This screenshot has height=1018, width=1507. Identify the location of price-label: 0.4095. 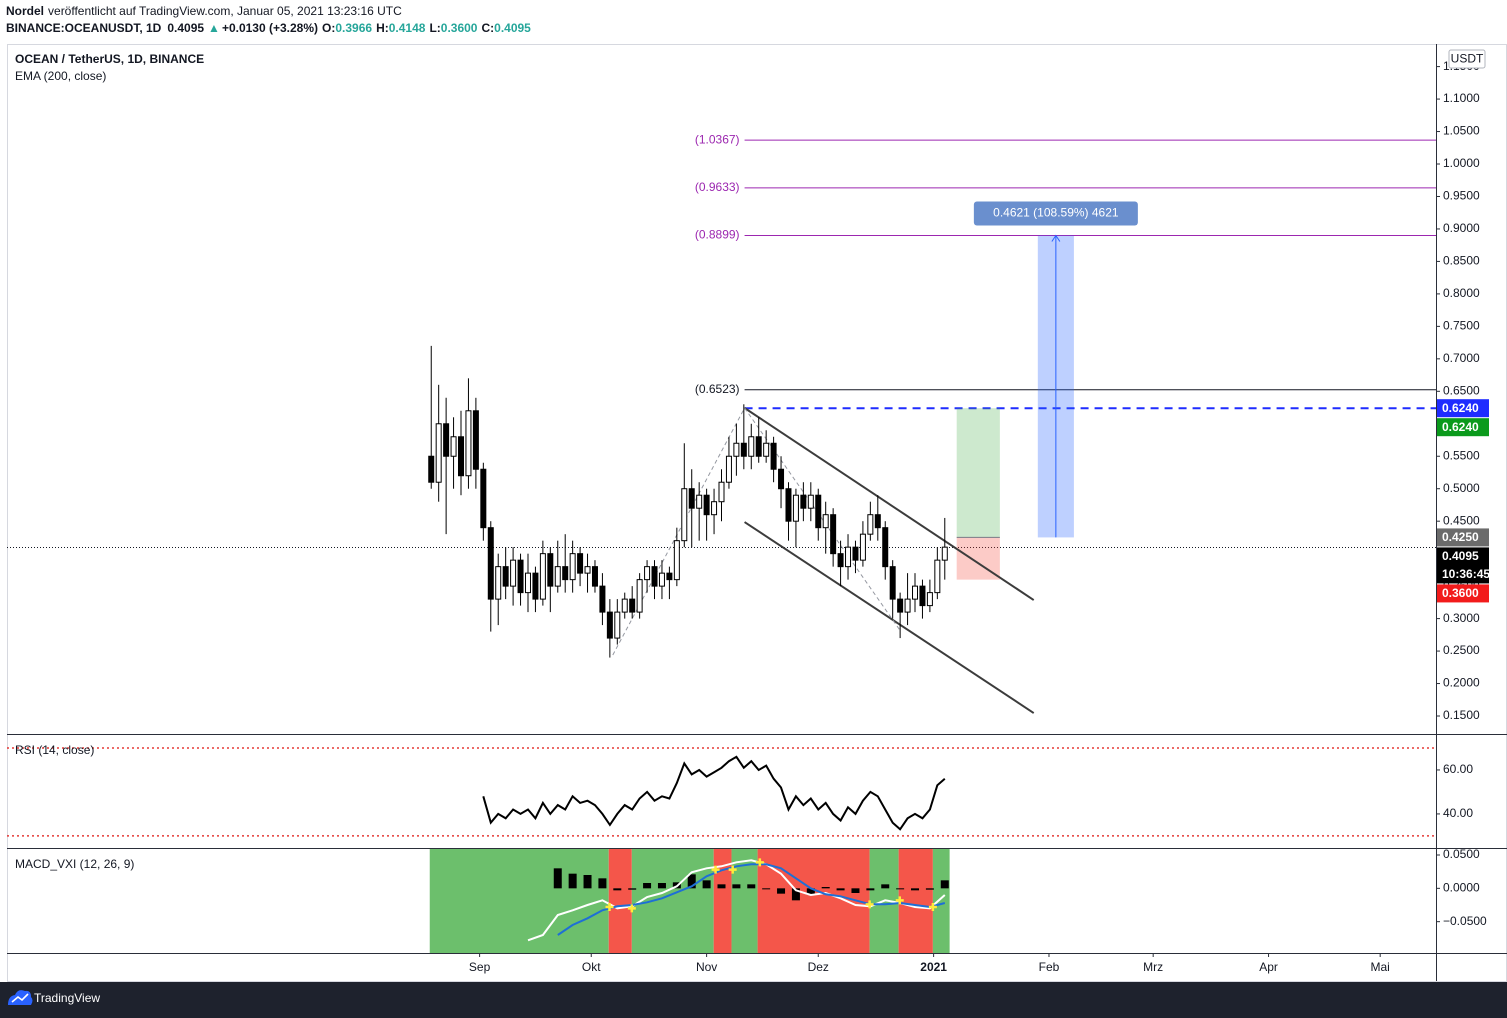
(1460, 556).